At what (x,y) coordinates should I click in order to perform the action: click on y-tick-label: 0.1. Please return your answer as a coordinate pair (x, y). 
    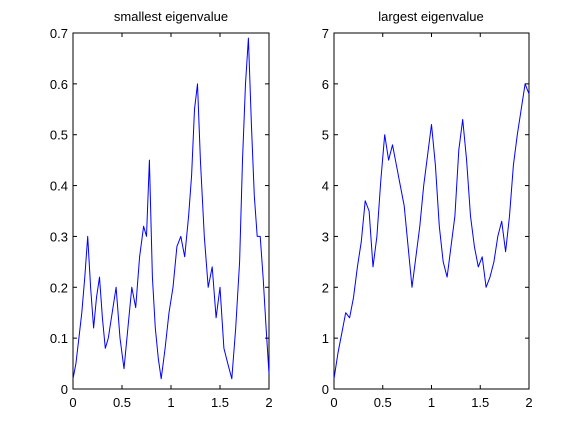
    Looking at the image, I should click on (59, 338).